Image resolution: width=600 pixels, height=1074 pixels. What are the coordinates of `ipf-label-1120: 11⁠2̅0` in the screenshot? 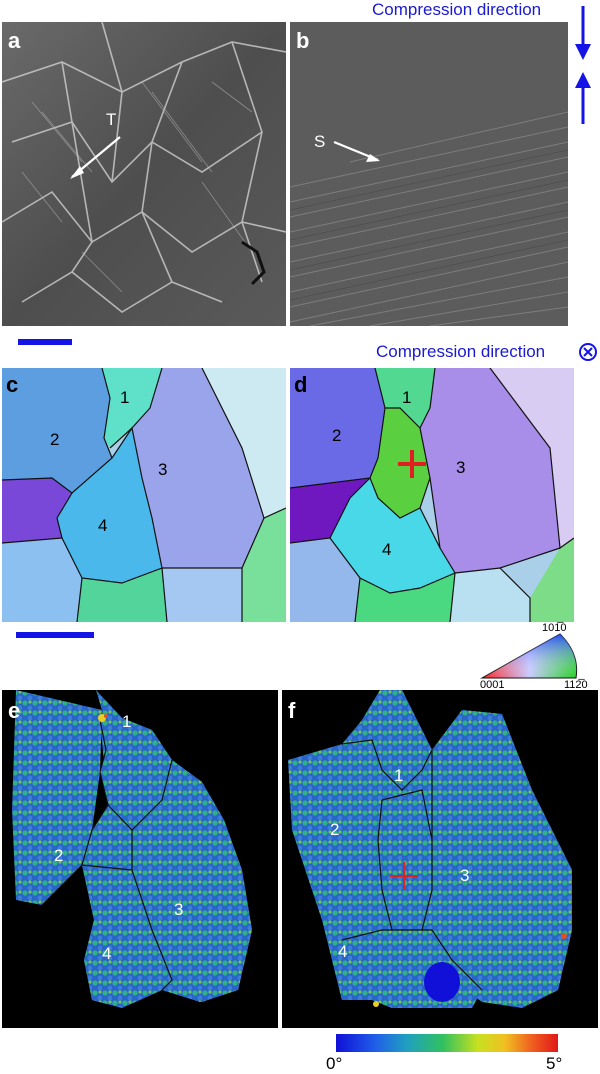 It's located at (576, 685).